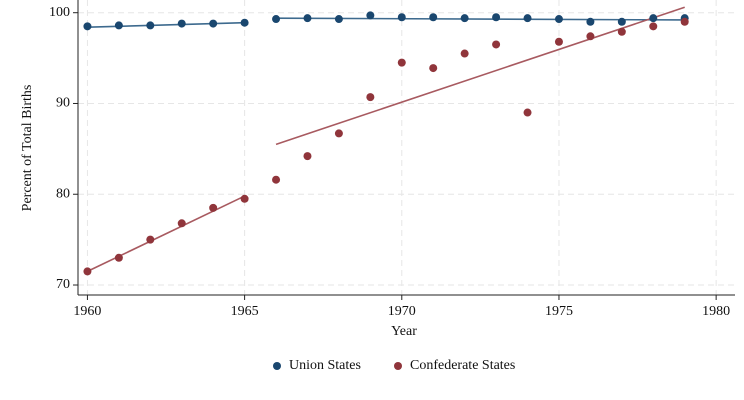  I want to click on x-axis-label: Year, so click(404, 331).